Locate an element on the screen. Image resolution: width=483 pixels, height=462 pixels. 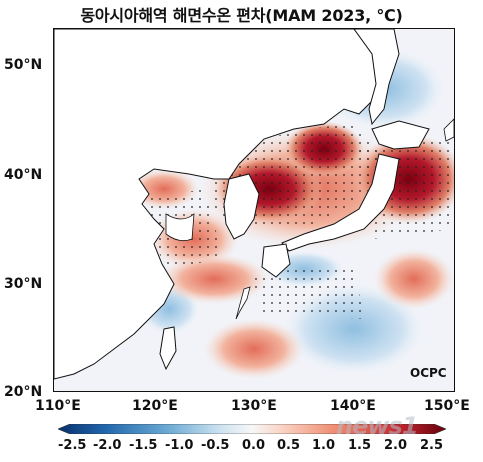
map-title: 동아시아해역 해면수온 편차(MAM 2023, ℃) is located at coordinates (241, 15).